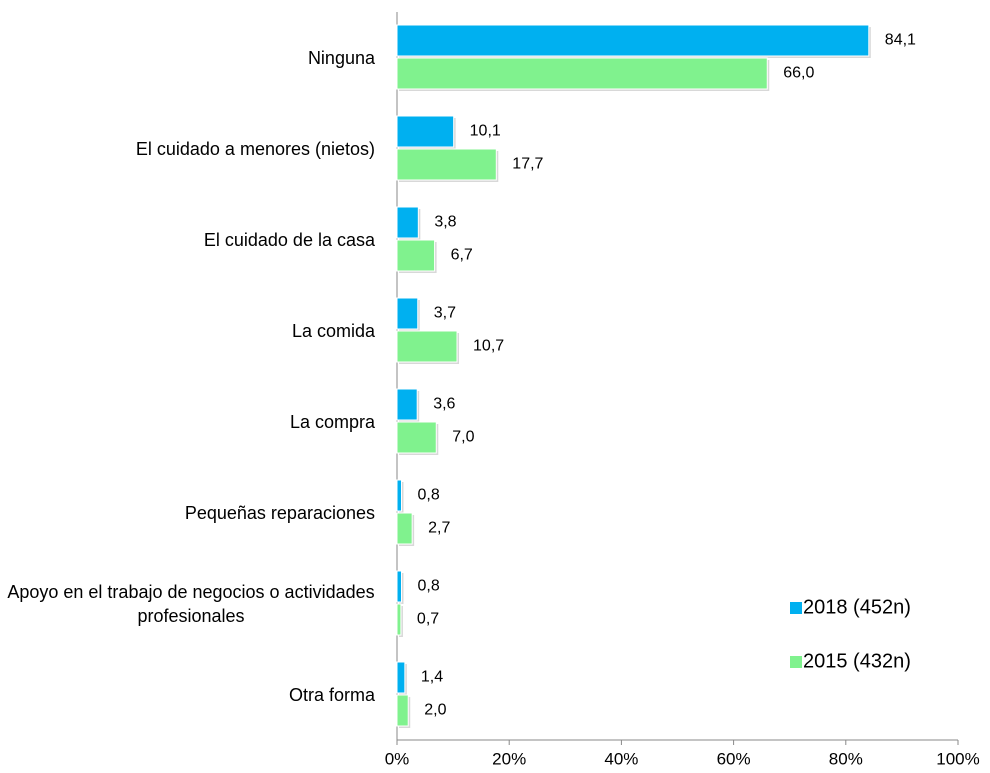  I want to click on x-tick-label: 100%, so click(957, 758).